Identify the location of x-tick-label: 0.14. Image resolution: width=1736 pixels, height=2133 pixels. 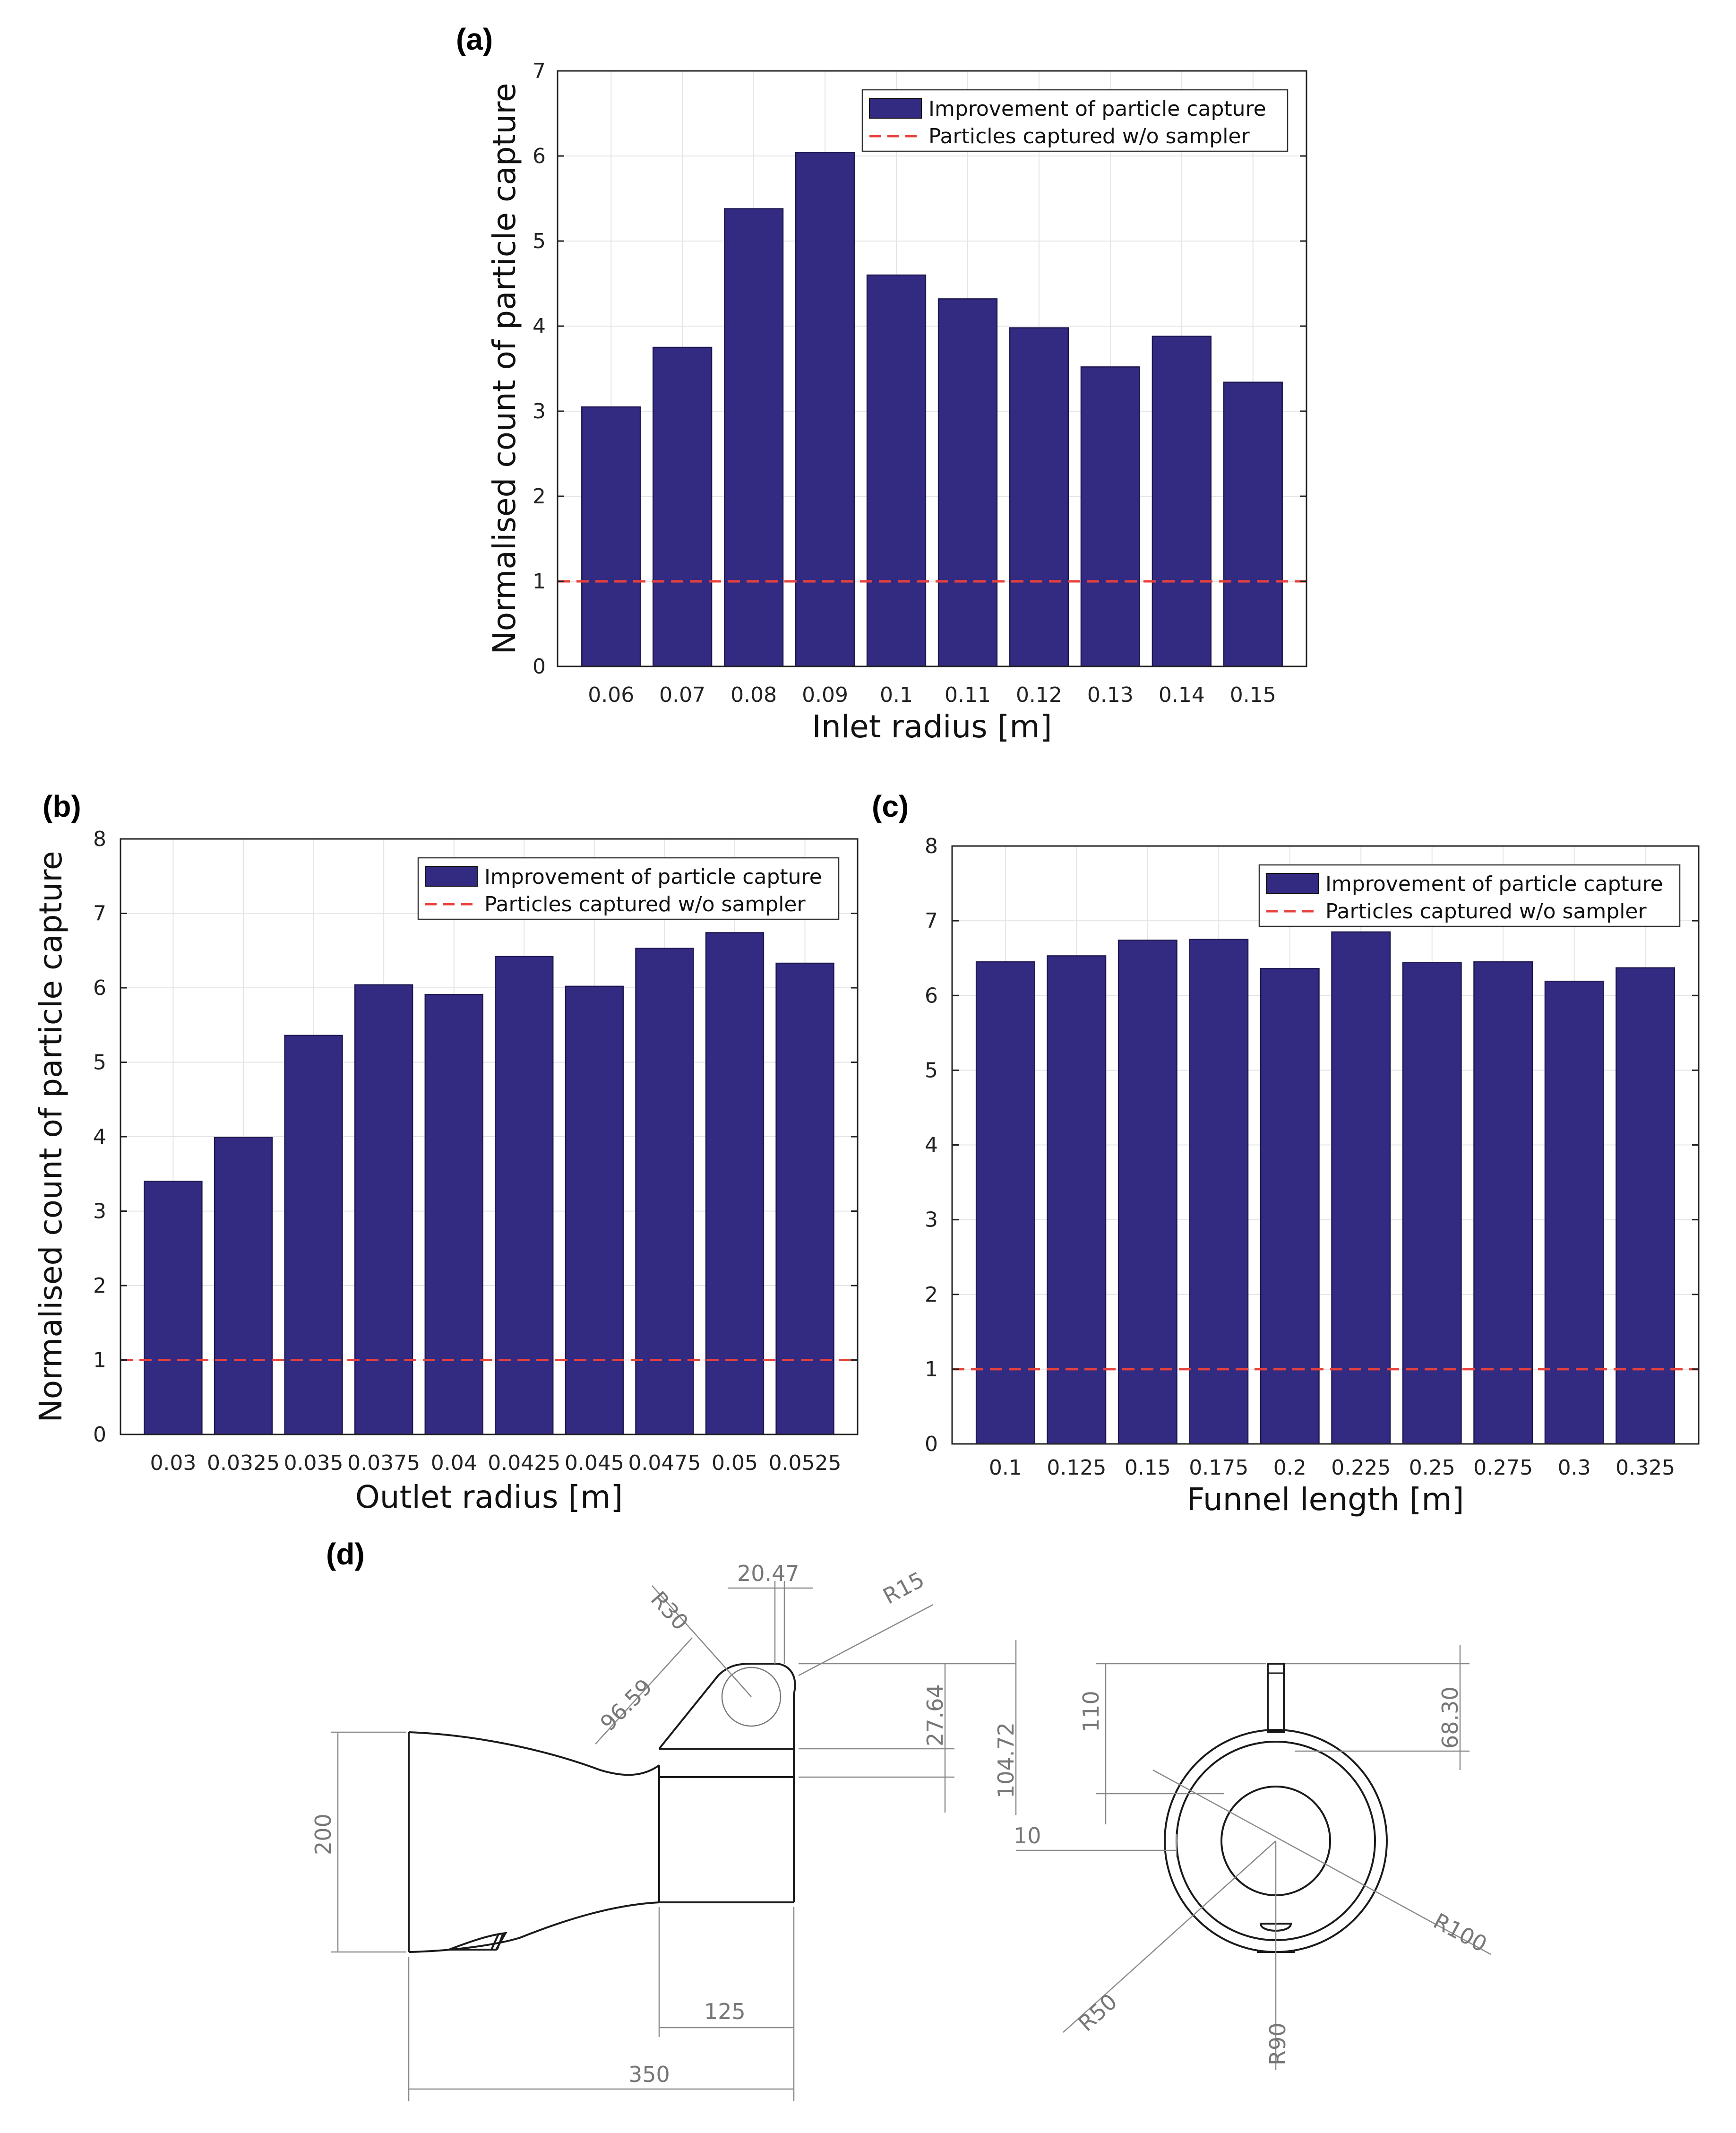
(1182, 695).